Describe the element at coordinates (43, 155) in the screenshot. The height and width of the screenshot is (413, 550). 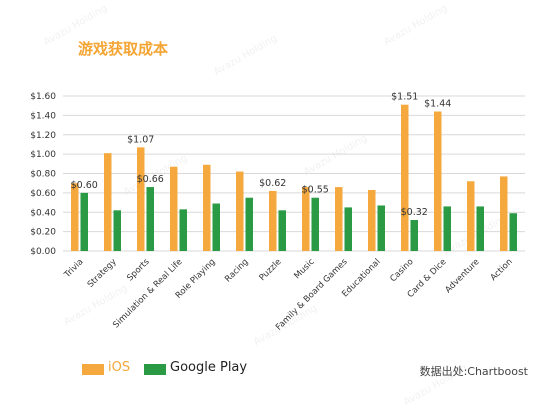
I see `y-tick-label: $1.00` at that location.